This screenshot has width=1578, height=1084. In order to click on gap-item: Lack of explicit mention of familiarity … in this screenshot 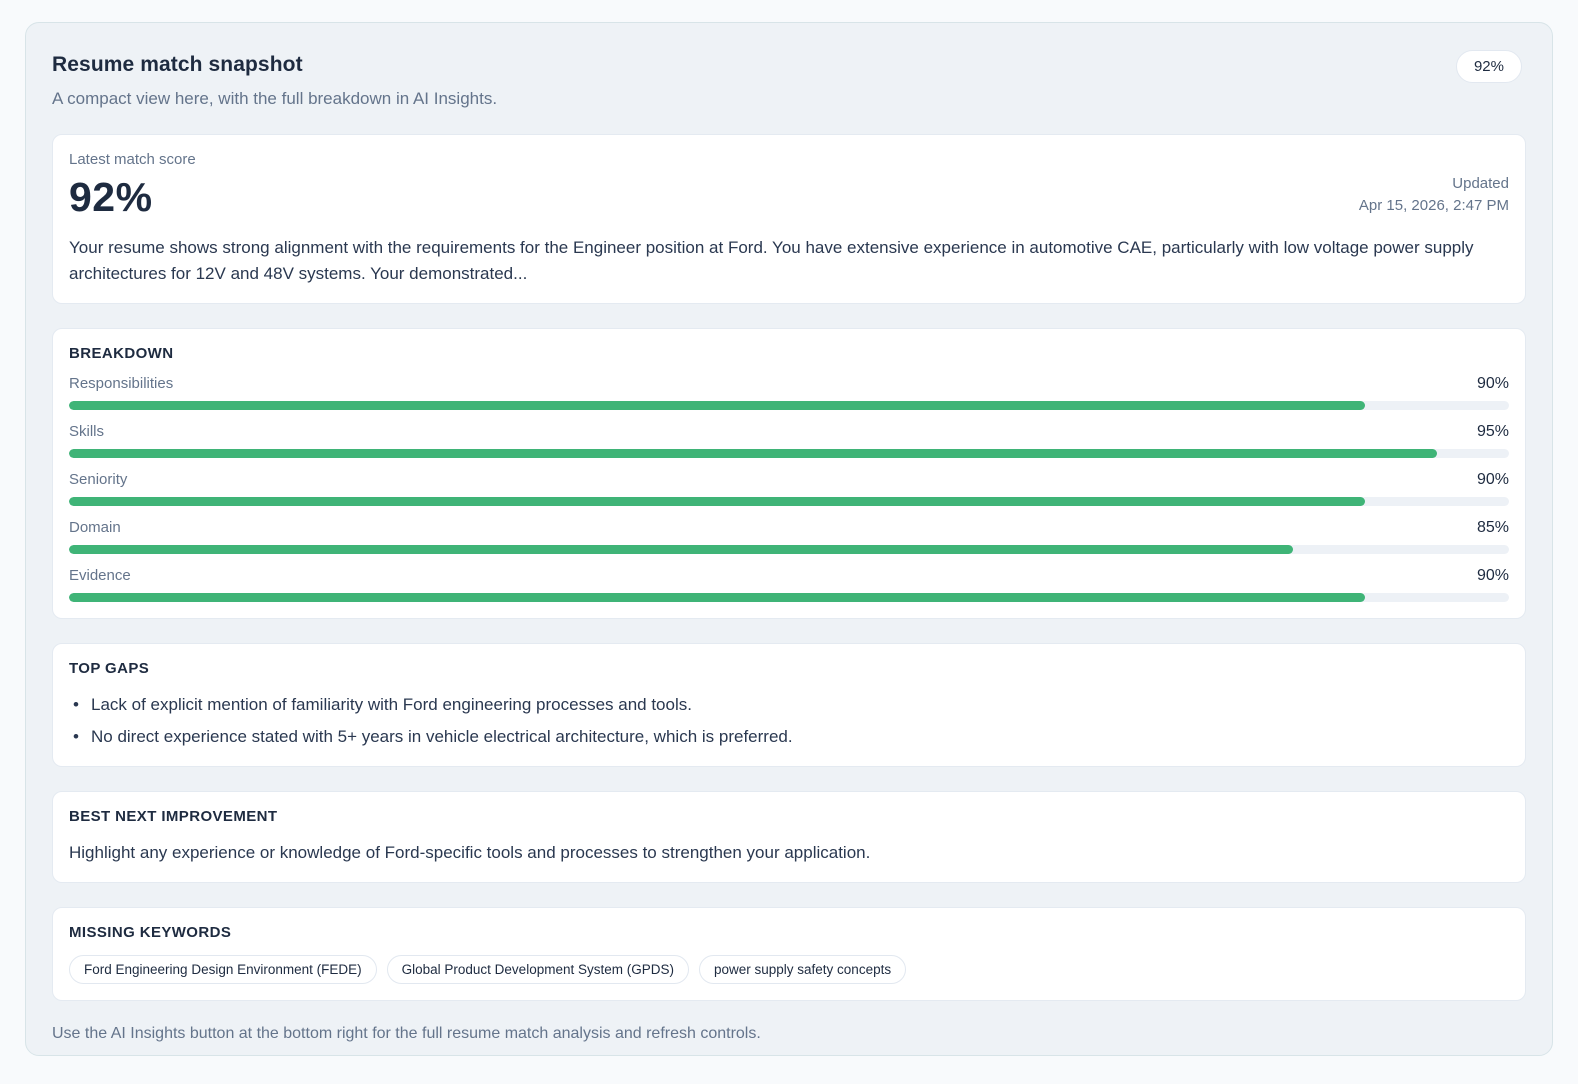, I will do `click(789, 705)`.